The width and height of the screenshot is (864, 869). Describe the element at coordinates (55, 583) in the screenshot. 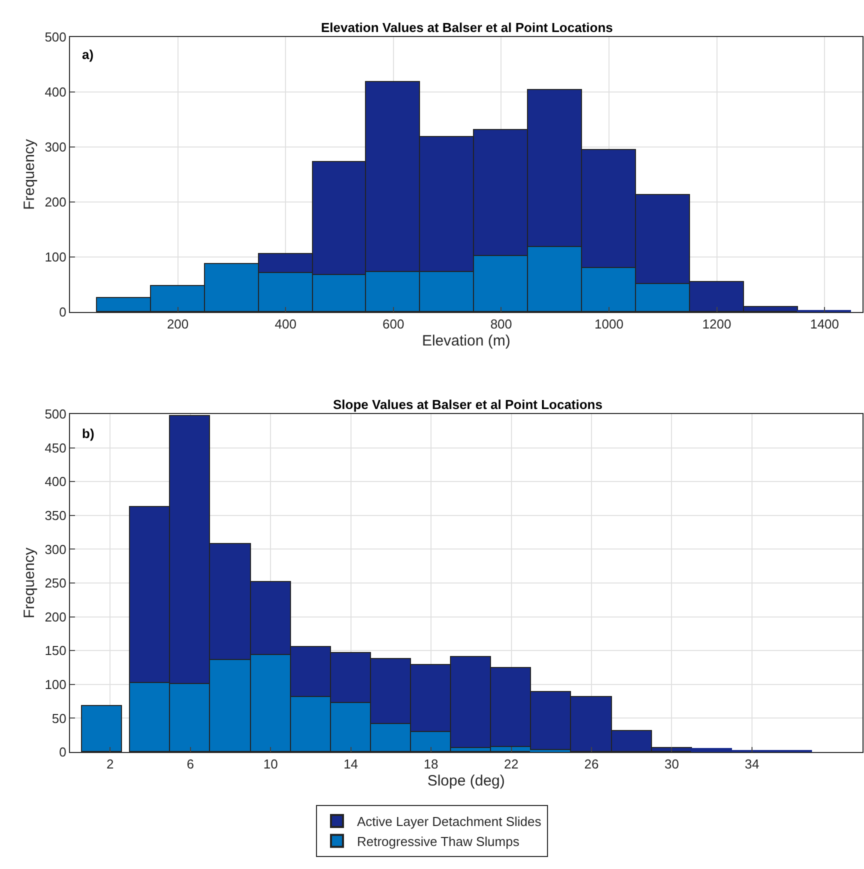

I see `y-tick-label: 250` at that location.